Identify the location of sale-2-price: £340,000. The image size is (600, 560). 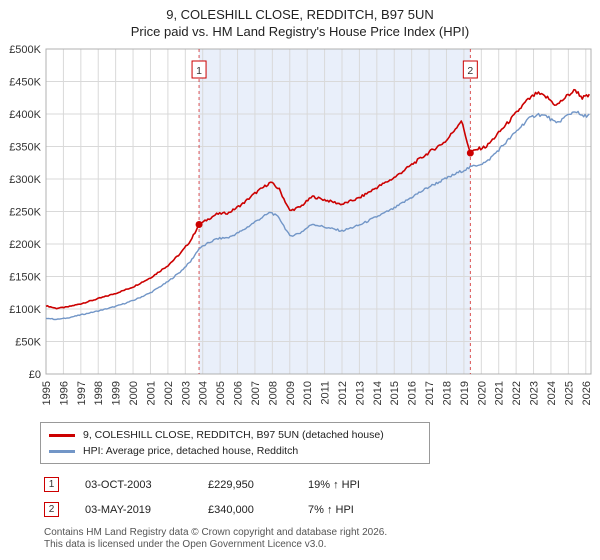
(231, 509).